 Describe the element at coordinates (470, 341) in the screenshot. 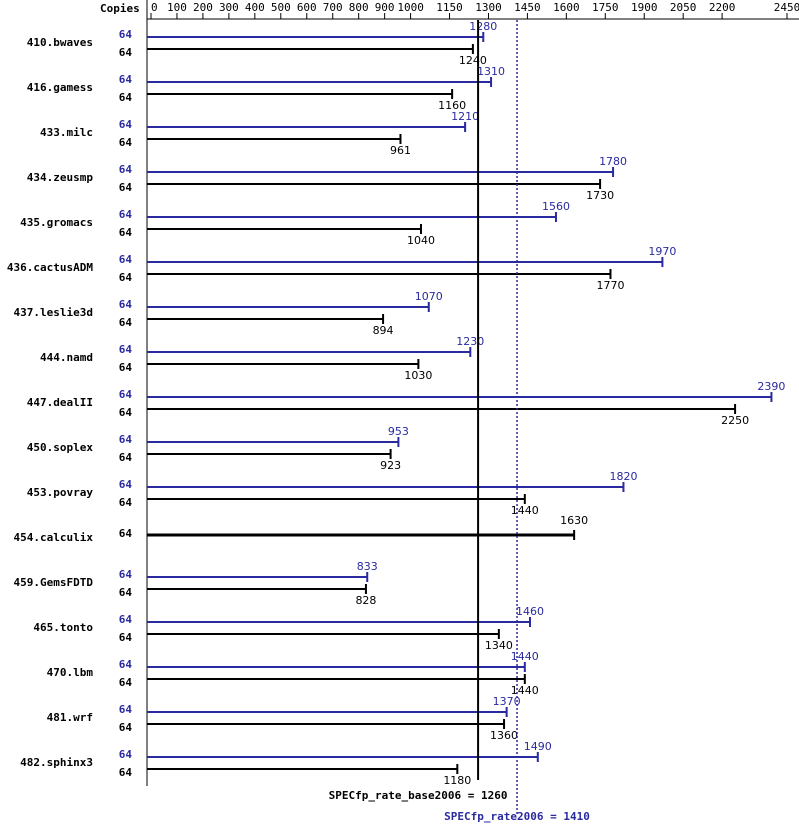

I see `value-label: 1230` at that location.